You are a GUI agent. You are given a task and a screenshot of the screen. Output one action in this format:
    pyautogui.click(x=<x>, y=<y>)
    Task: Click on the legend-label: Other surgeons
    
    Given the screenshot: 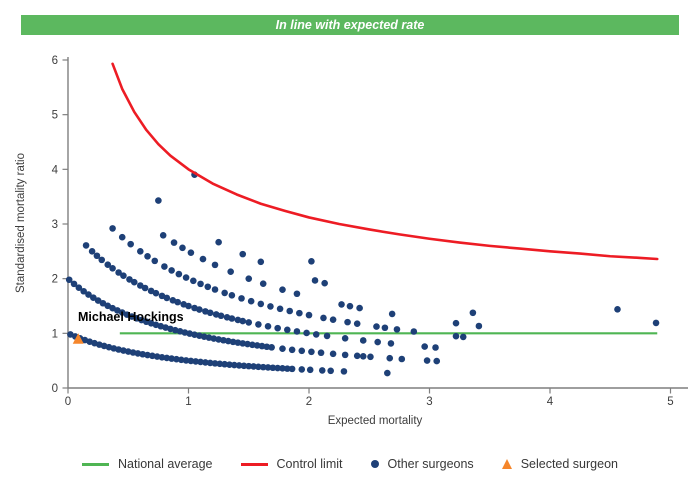 What is the action you would take?
    pyautogui.click(x=430, y=464)
    